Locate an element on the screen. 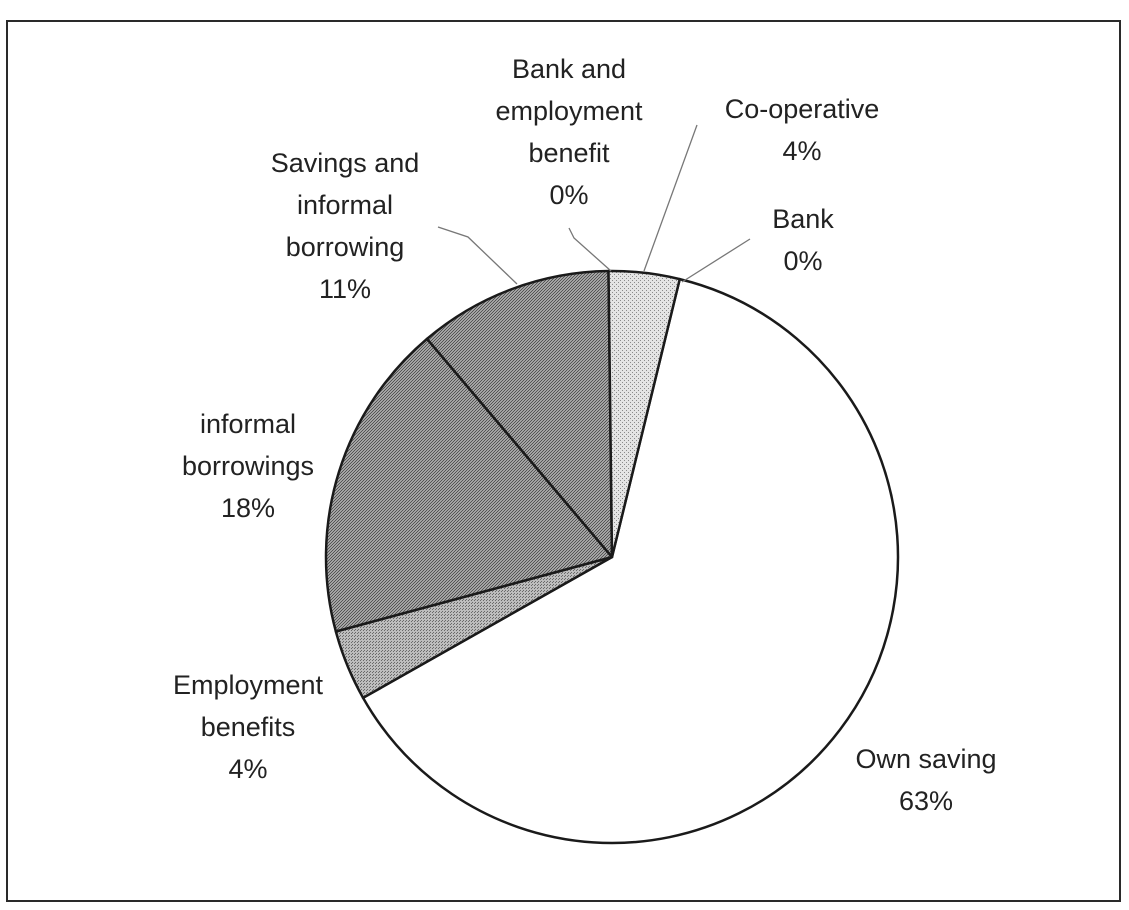 This screenshot has width=1129, height=910. slice-name-label: benefit is located at coordinates (569, 153).